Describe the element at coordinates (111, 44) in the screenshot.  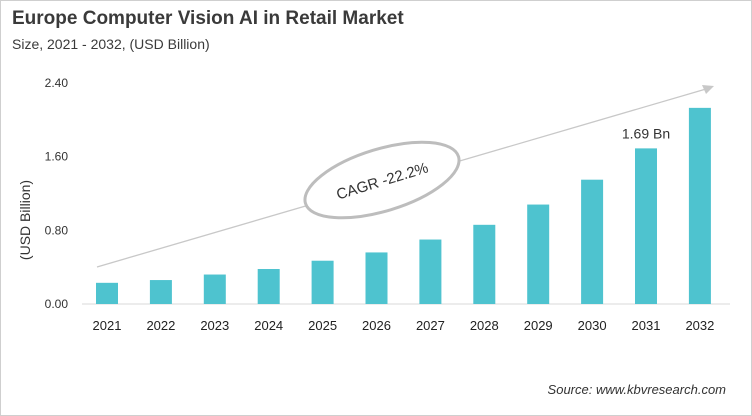
I see `chart-subtitle: Size, 2021 - 2032, (USD Billion)` at that location.